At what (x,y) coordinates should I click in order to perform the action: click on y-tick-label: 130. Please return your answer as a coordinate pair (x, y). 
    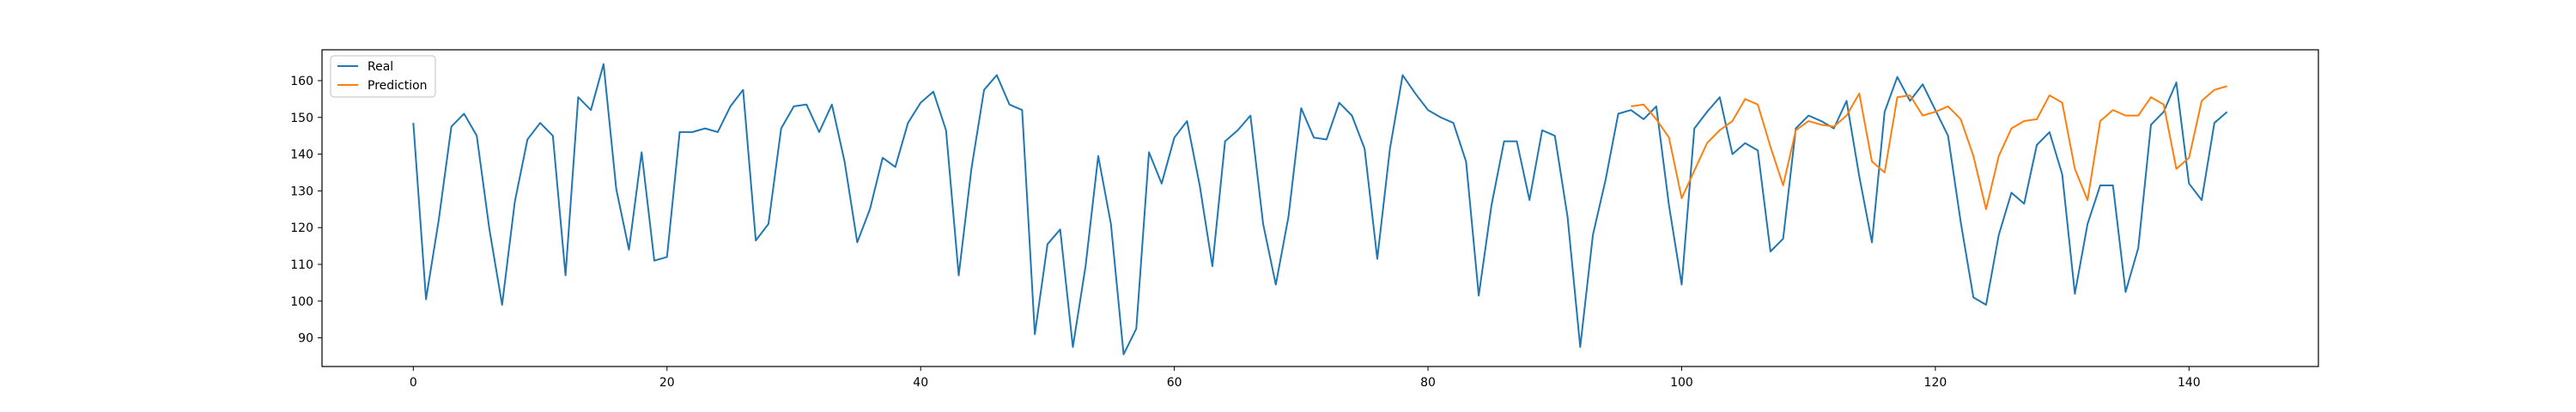
    Looking at the image, I should click on (301, 191).